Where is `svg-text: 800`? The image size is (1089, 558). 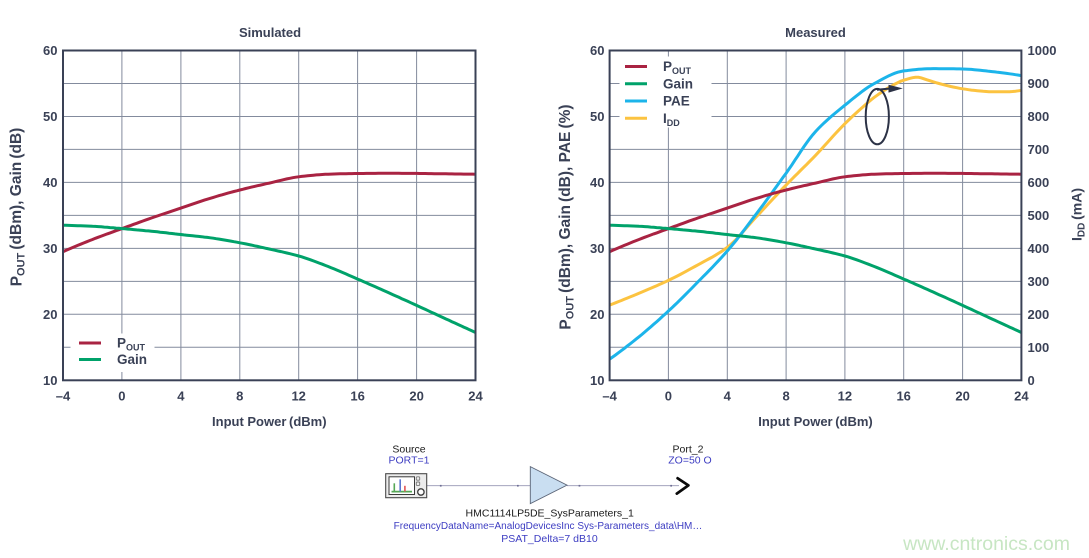
svg-text: 800 is located at coordinates (1039, 116).